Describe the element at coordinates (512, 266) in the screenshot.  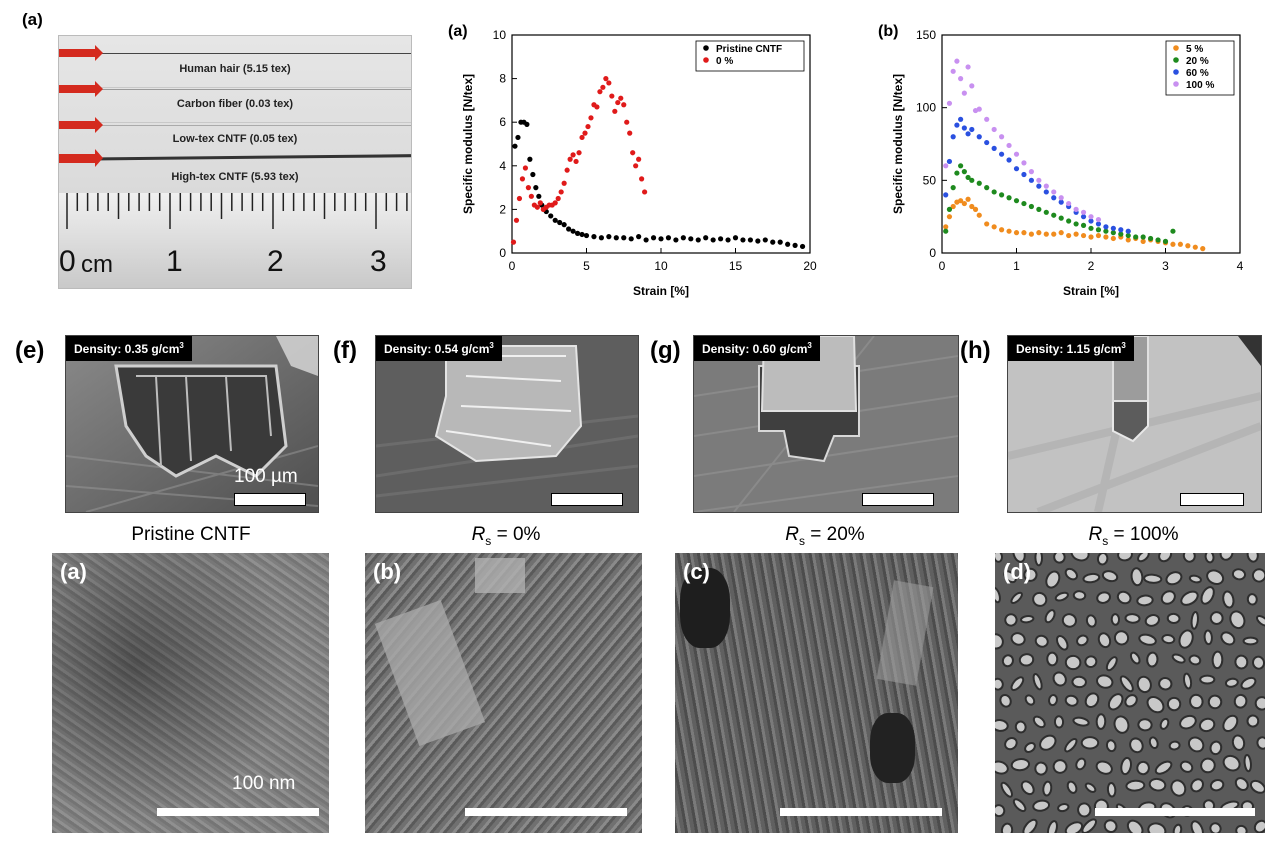
I see `chart-a-xtick-label: 0` at that location.